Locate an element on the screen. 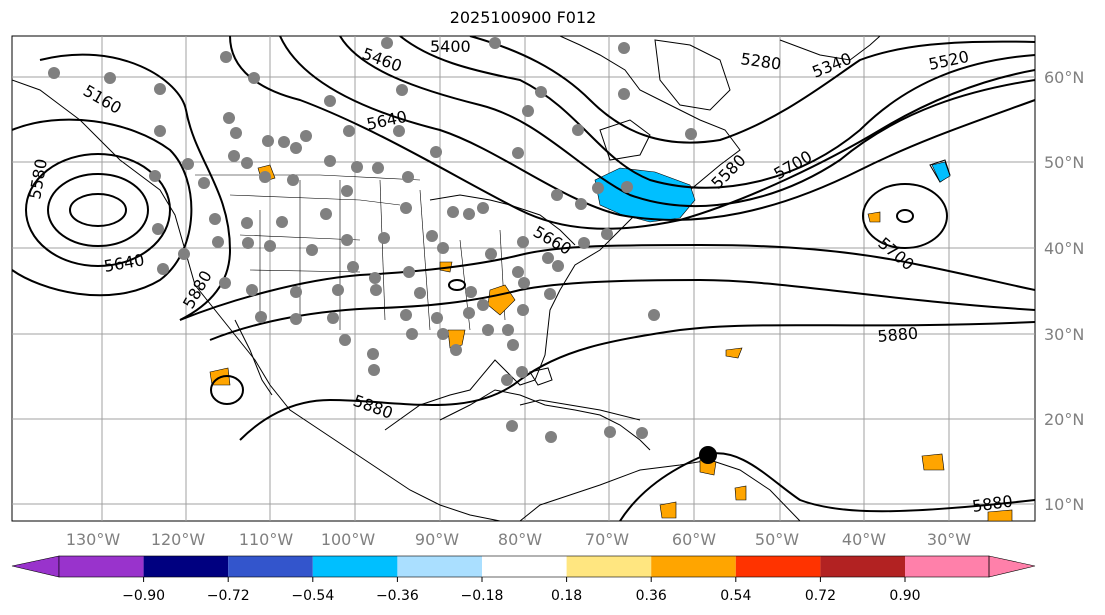  lat-label: 50°N is located at coordinates (1064, 162).